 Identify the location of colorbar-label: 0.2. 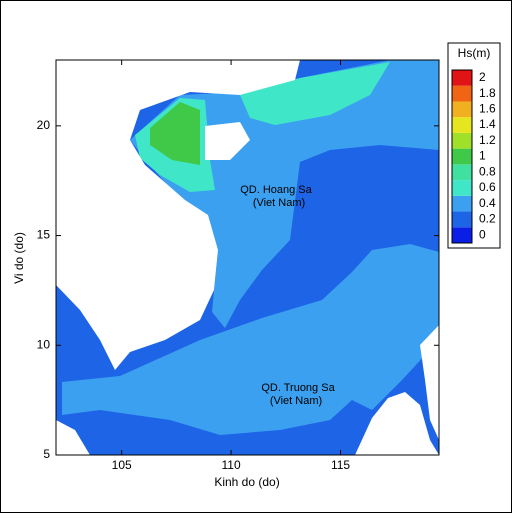
(487, 219).